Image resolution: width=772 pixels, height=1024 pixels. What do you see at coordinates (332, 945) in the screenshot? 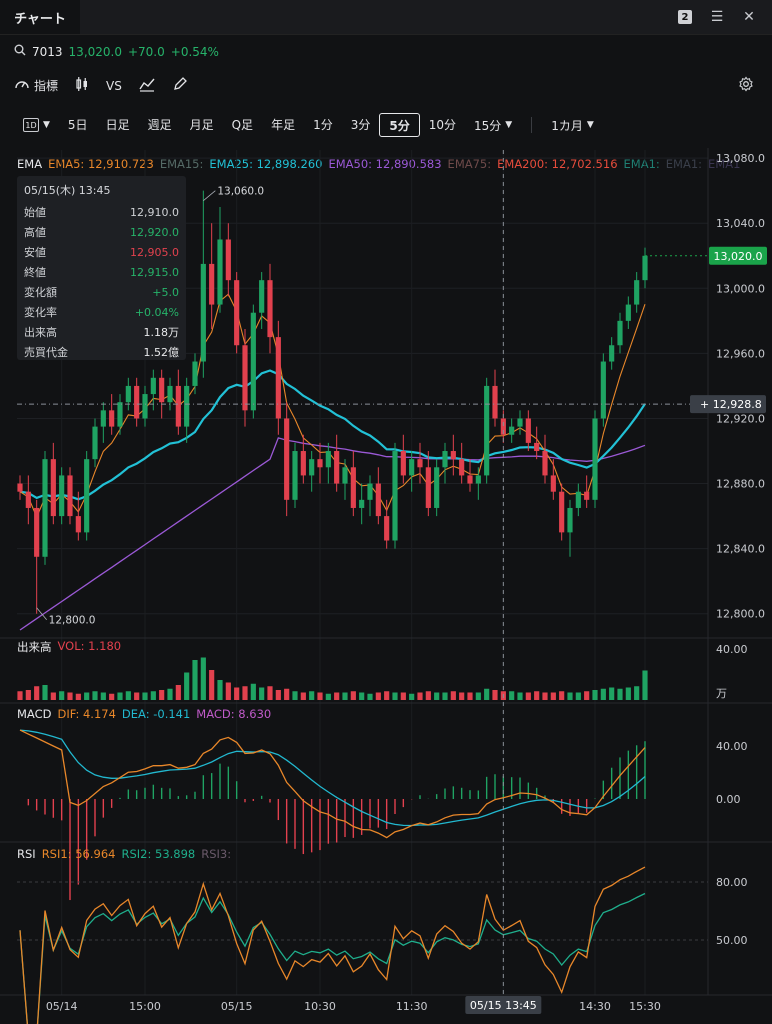
I see `rsi1-line` at bounding box center [332, 945].